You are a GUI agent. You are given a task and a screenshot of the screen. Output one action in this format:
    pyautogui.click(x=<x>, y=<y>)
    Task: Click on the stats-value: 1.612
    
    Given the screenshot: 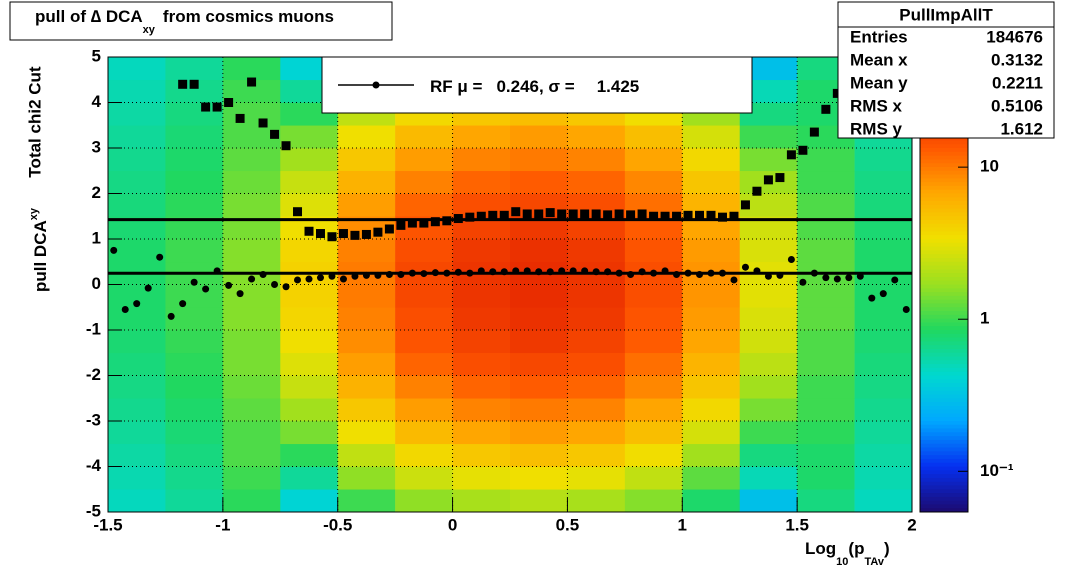 What is the action you would take?
    pyautogui.click(x=1021, y=128)
    